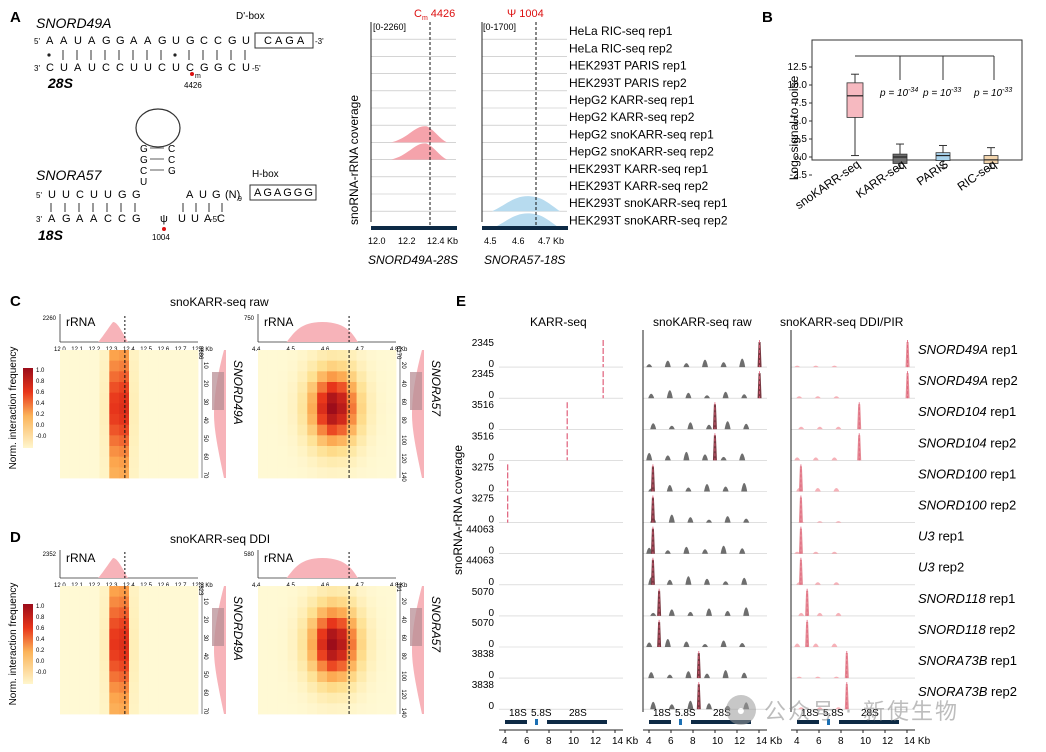  I want to click on xtick-label: 12, so click(740, 741).